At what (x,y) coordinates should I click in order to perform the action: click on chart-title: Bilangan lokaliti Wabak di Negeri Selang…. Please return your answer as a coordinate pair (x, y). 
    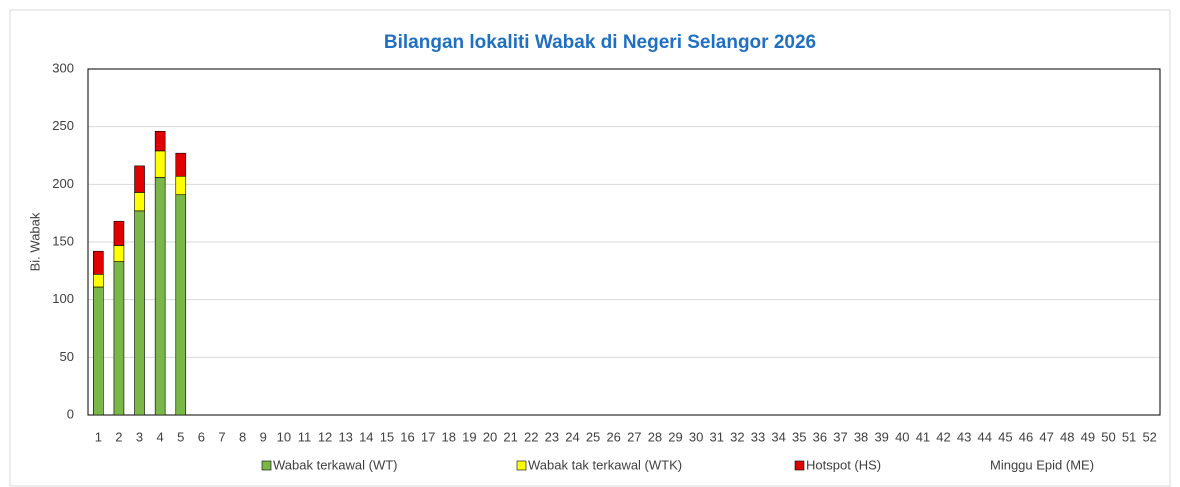
    Looking at the image, I should click on (600, 42).